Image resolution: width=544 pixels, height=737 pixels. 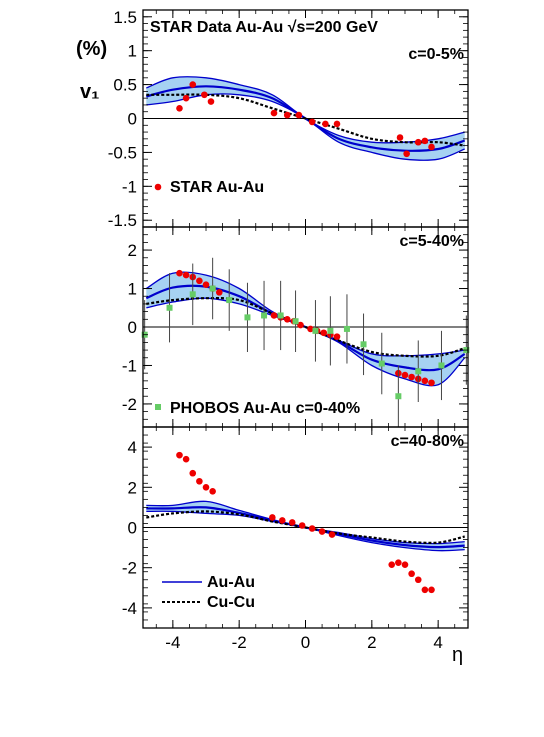 I want to click on x-axis-label: η, so click(x=457, y=655).